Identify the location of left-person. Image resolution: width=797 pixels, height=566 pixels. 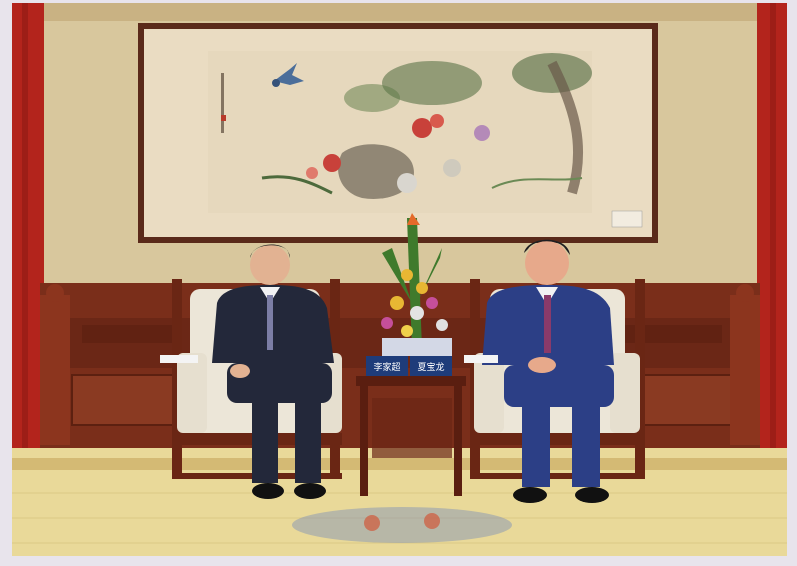
(273, 371).